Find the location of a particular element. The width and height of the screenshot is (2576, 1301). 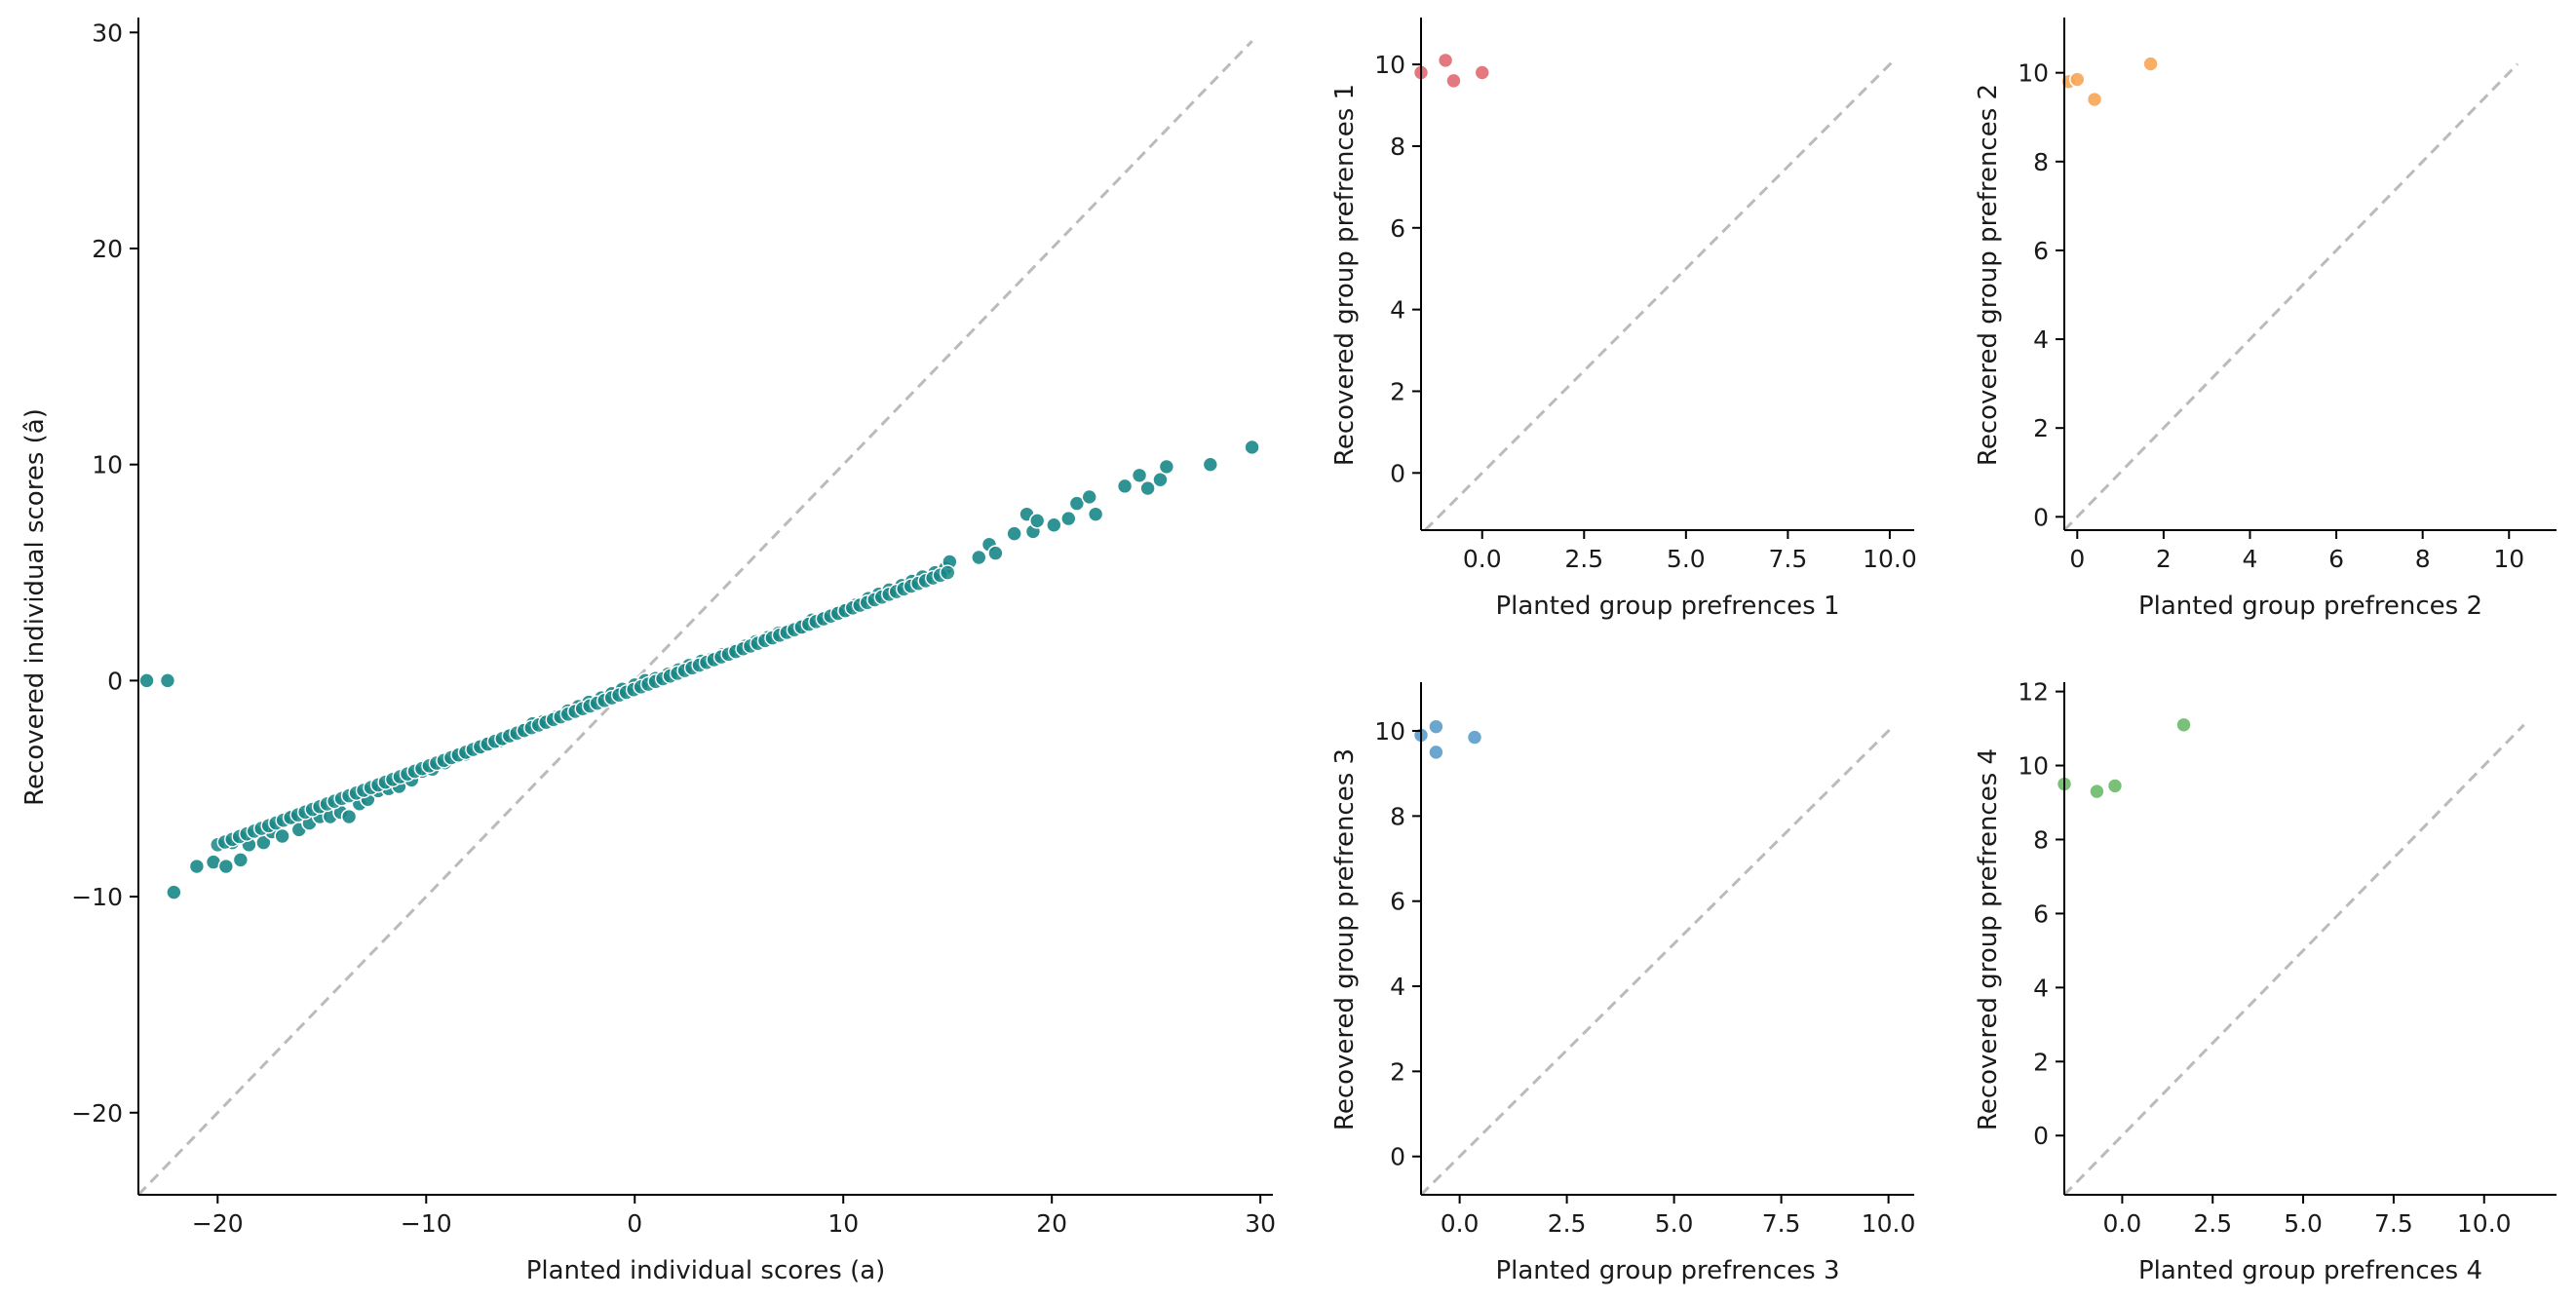

y-tick-label: 30 is located at coordinates (107, 33).